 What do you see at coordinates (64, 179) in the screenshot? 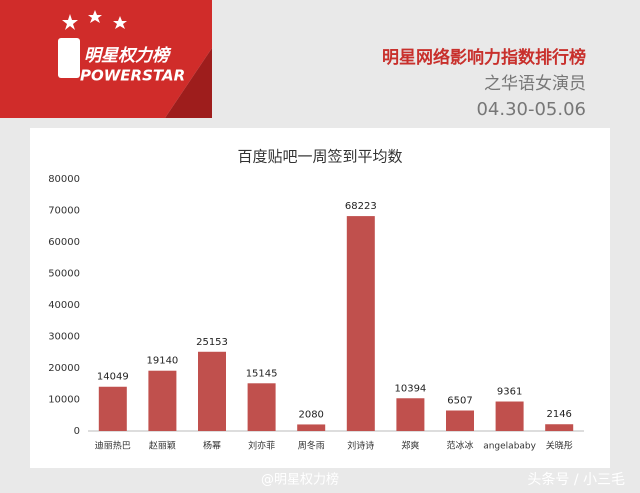
I see `y-tick-label: 80000` at bounding box center [64, 179].